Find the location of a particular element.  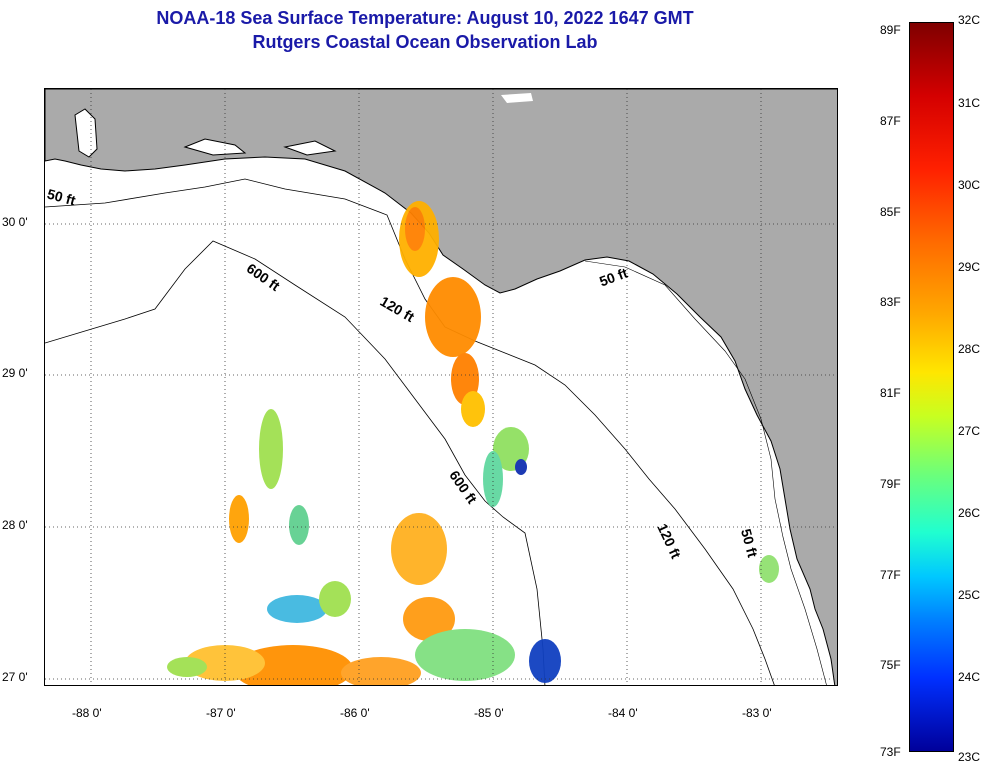

lat-label: 29 0' is located at coordinates (15, 373).